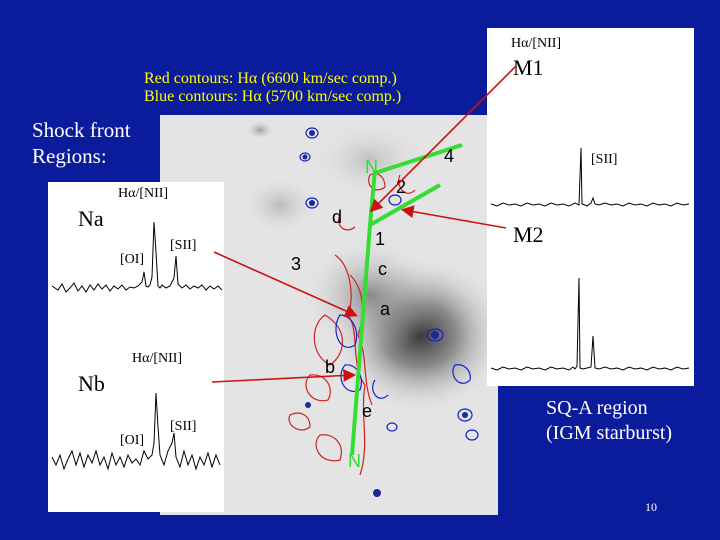 This screenshot has width=720, height=540. What do you see at coordinates (69, 156) in the screenshot?
I see `shock-front-line2: Regions:` at bounding box center [69, 156].